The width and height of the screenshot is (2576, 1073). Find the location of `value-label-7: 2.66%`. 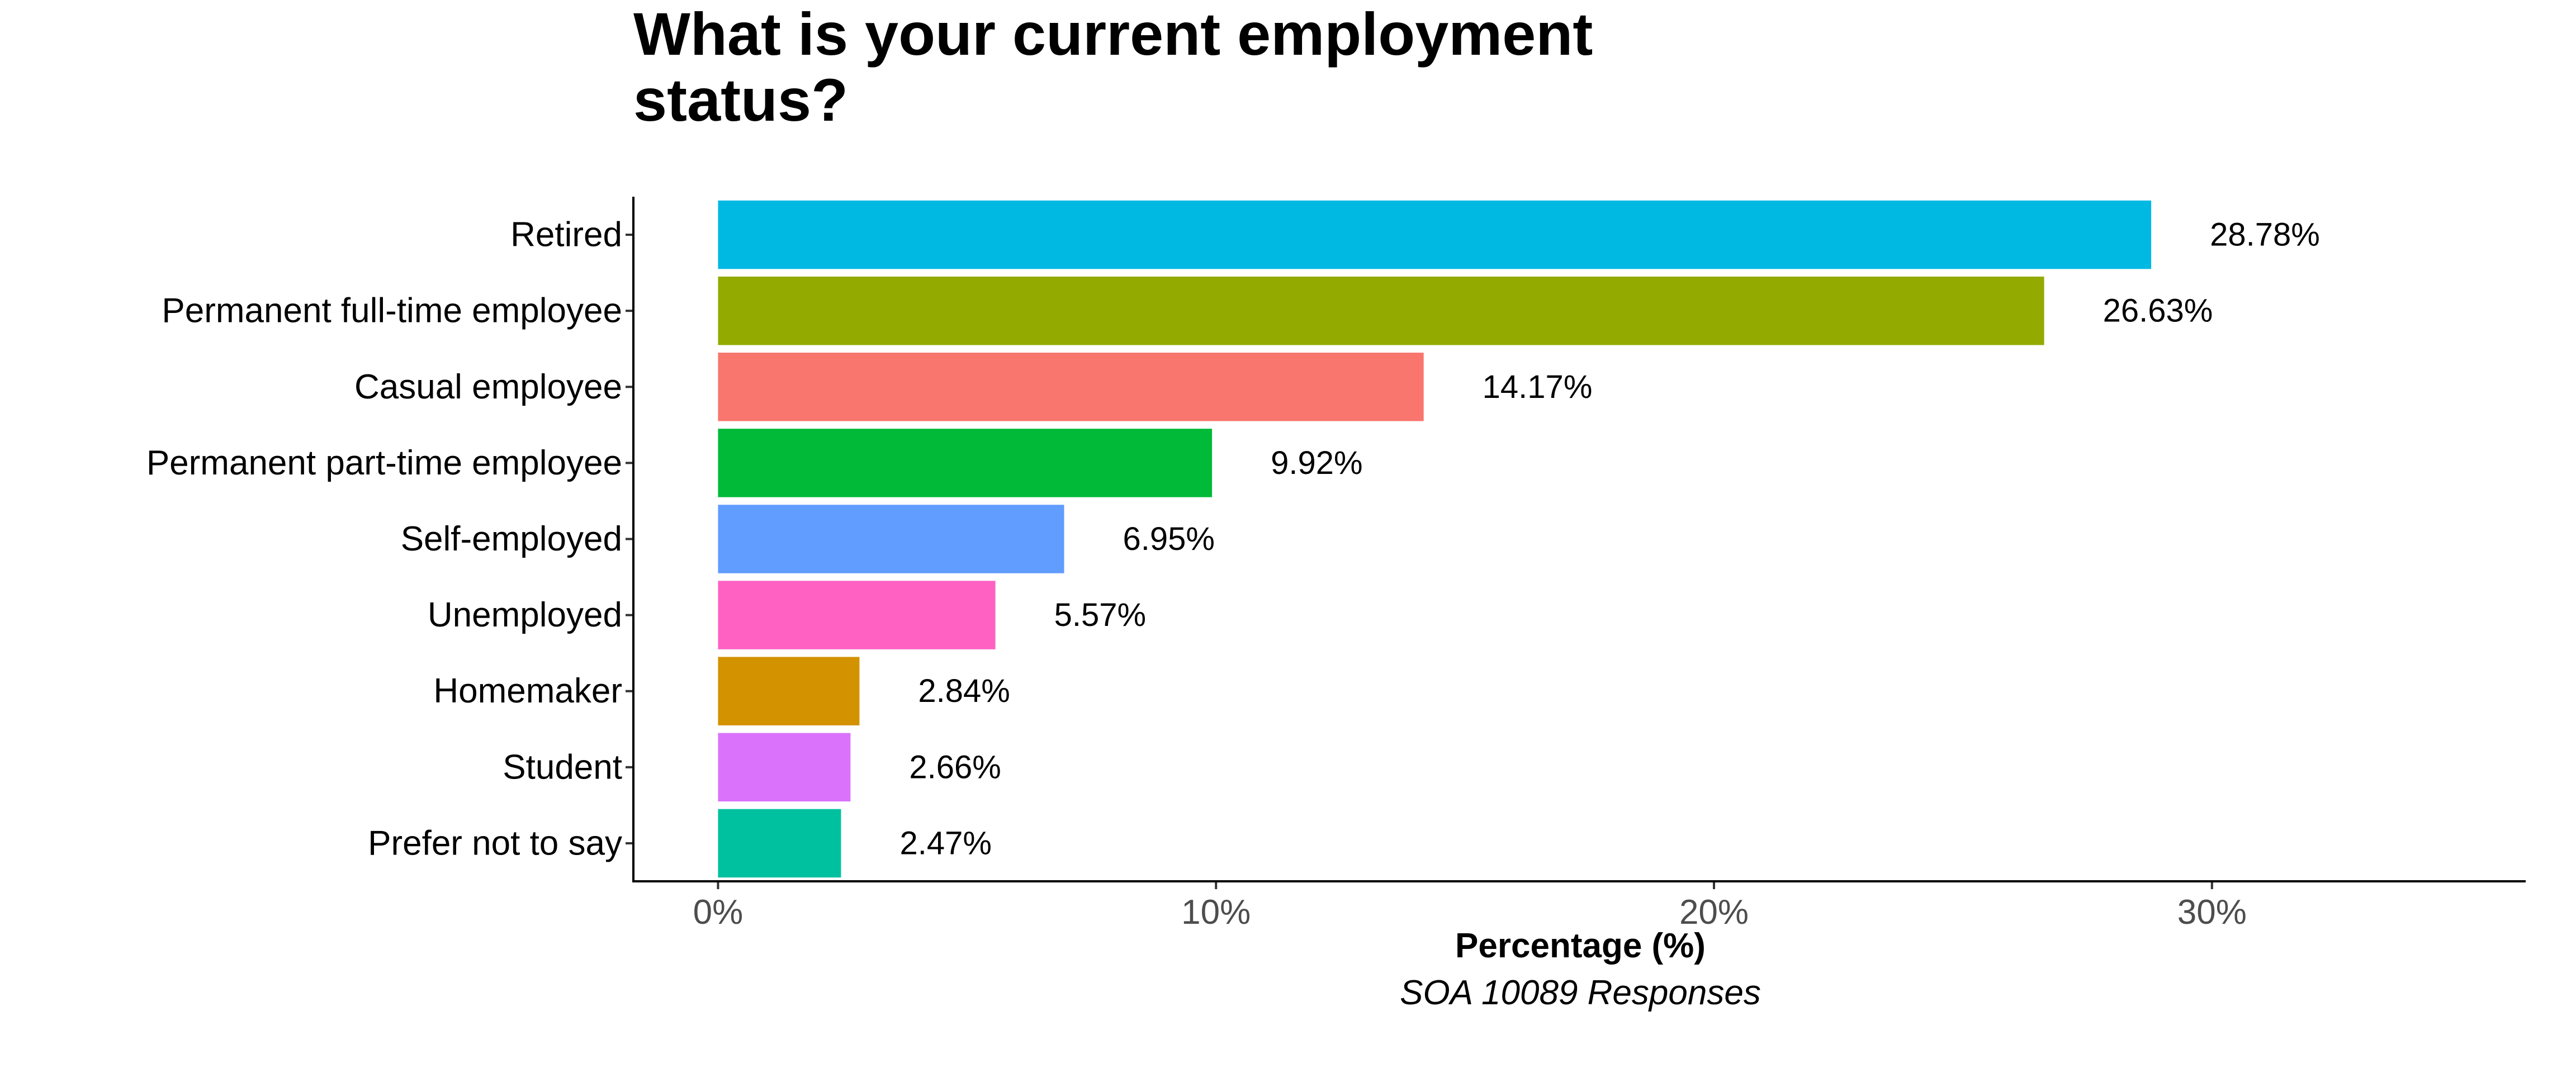

value-label-7: 2.66% is located at coordinates (955, 767).